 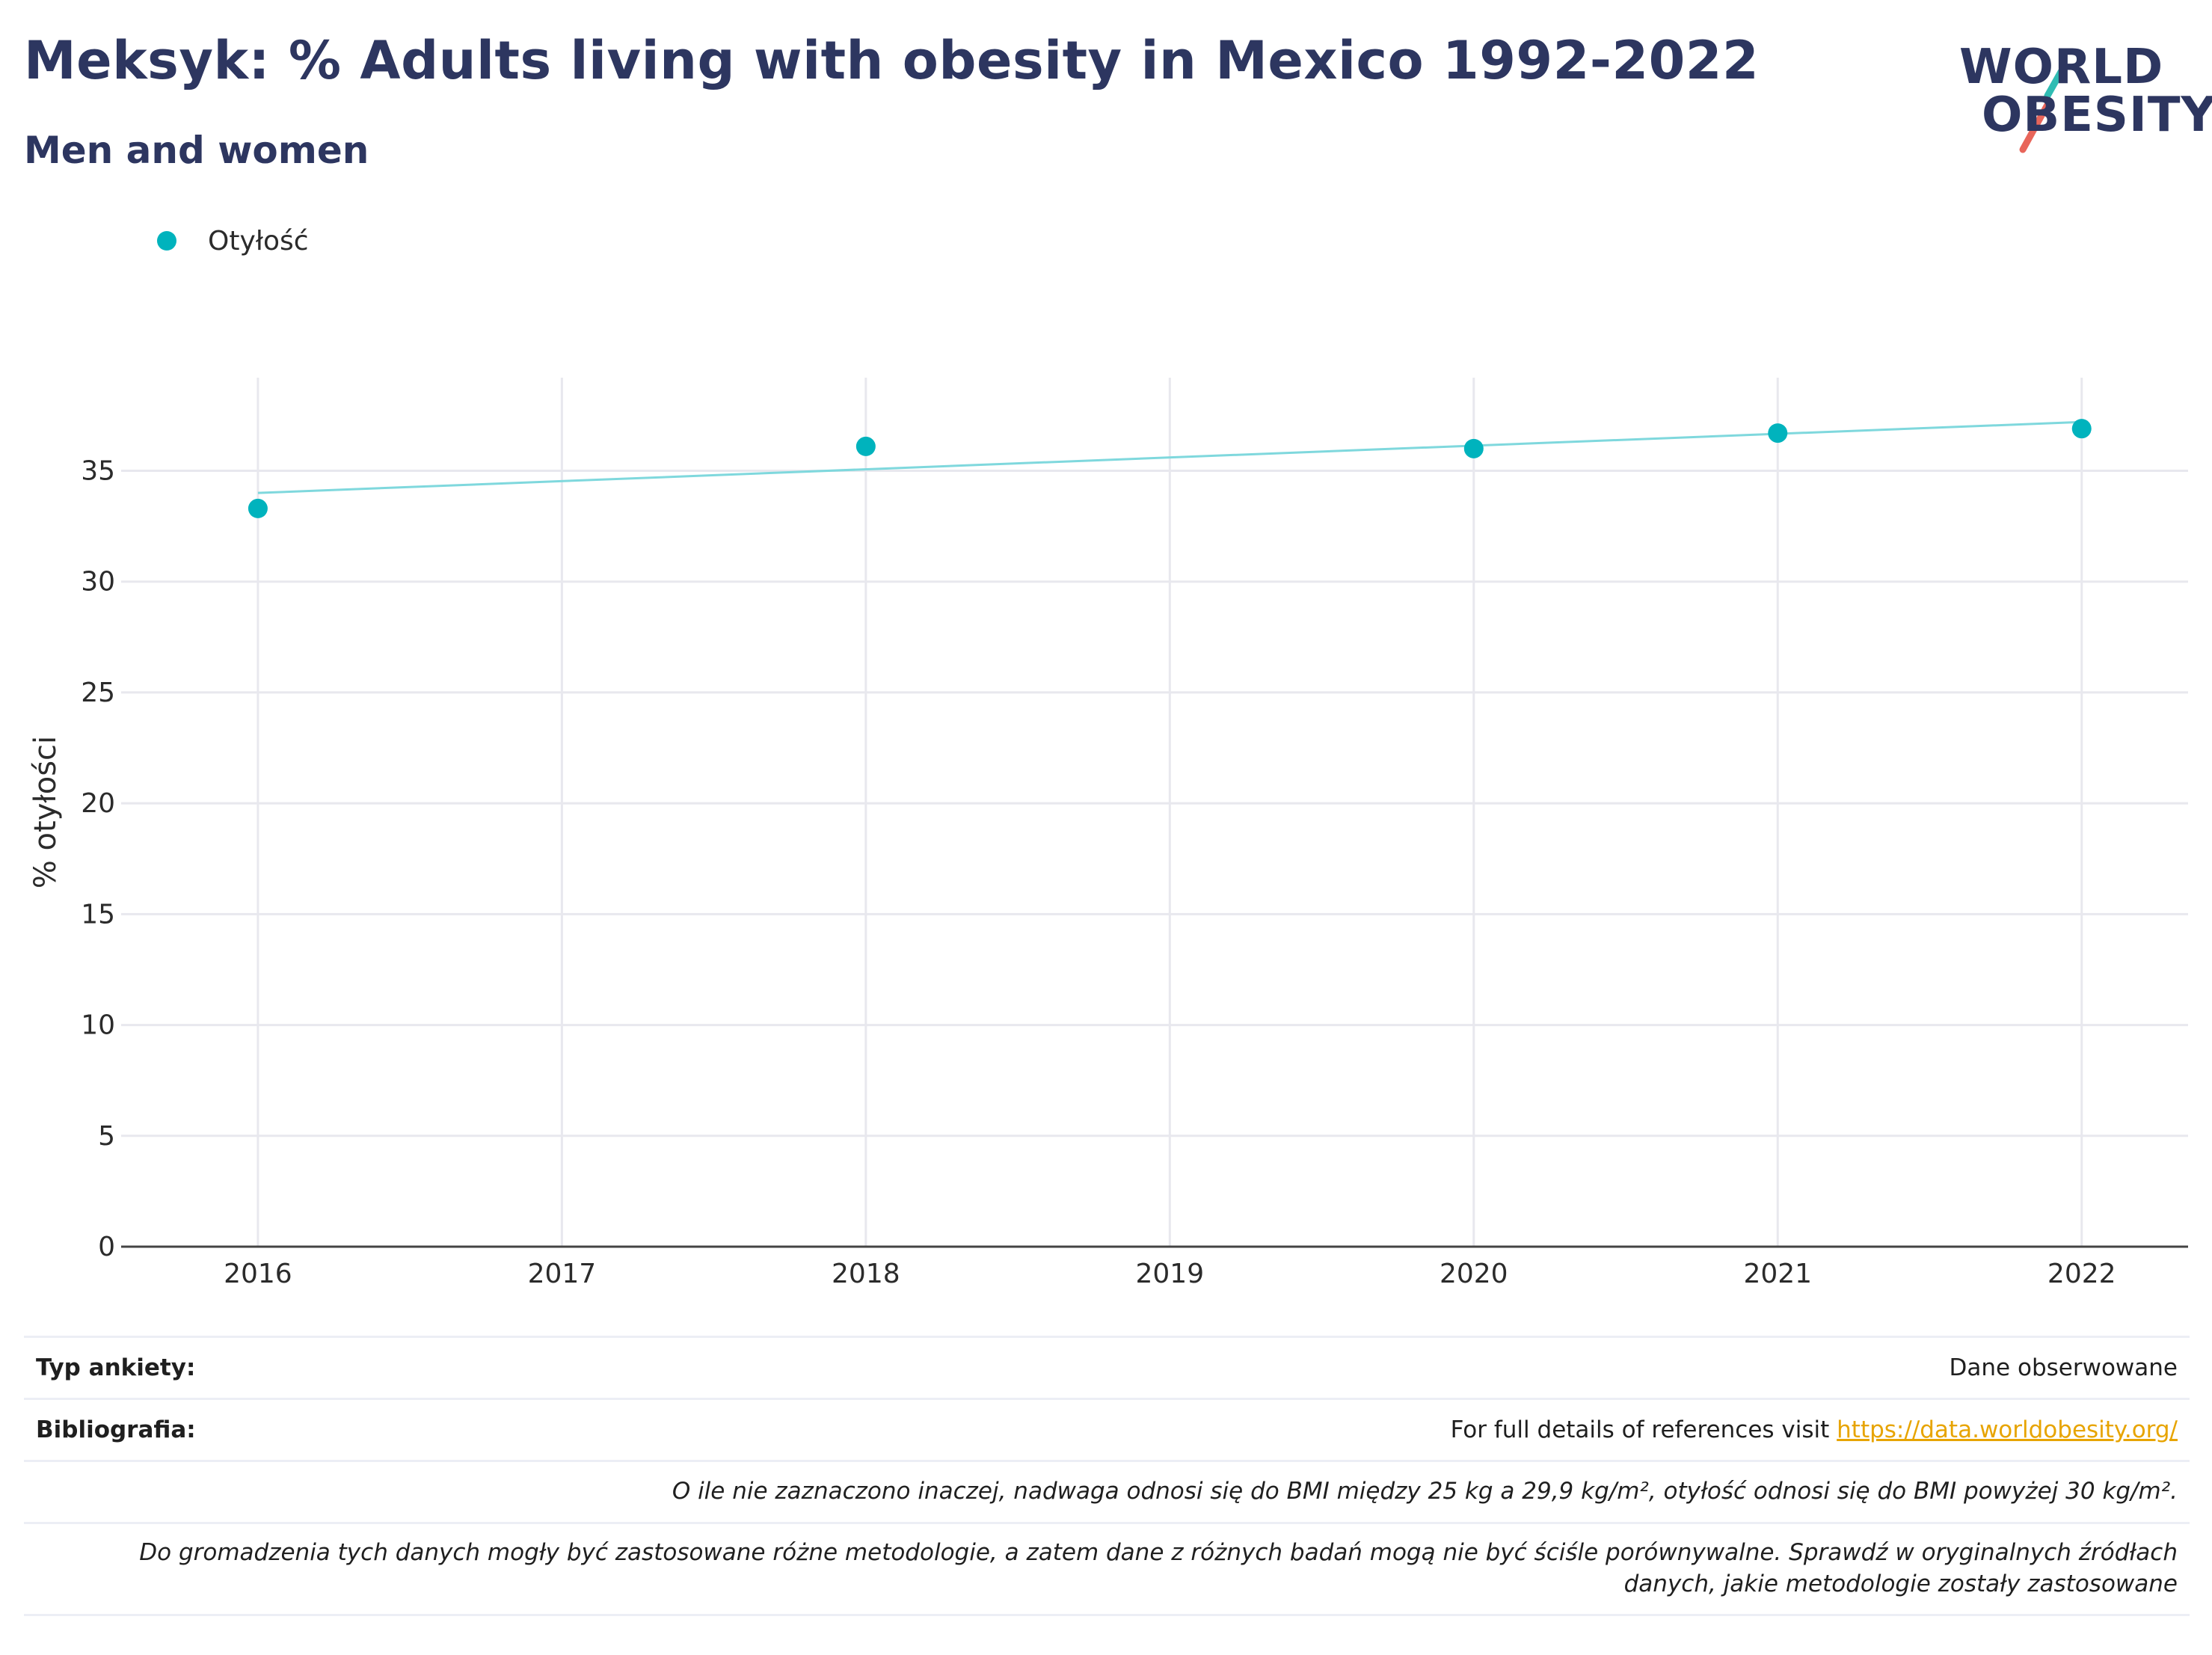 I want to click on x-tick-label: 2020, so click(x=1474, y=1274).